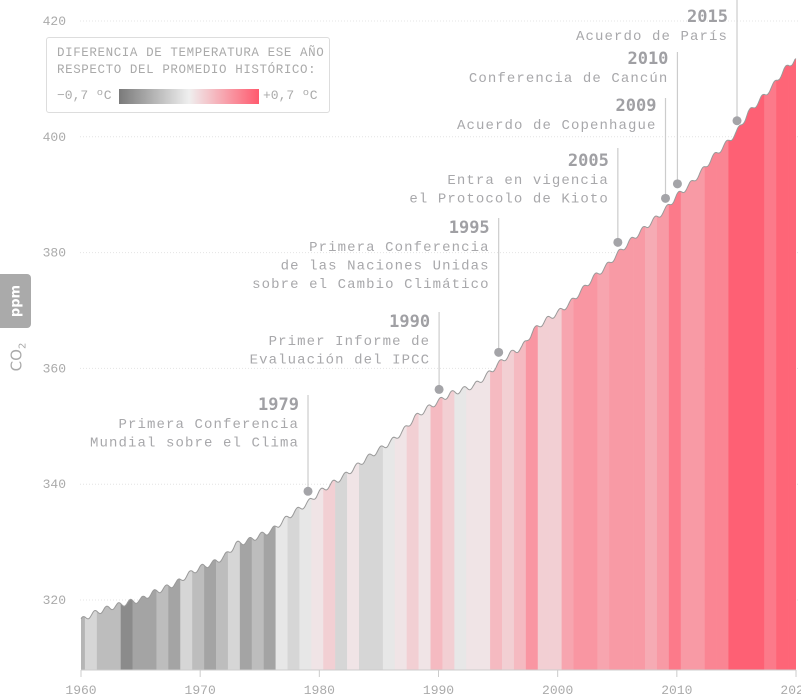  Describe the element at coordinates (557, 690) in the screenshot. I see `x-tick-label: 2000` at that location.